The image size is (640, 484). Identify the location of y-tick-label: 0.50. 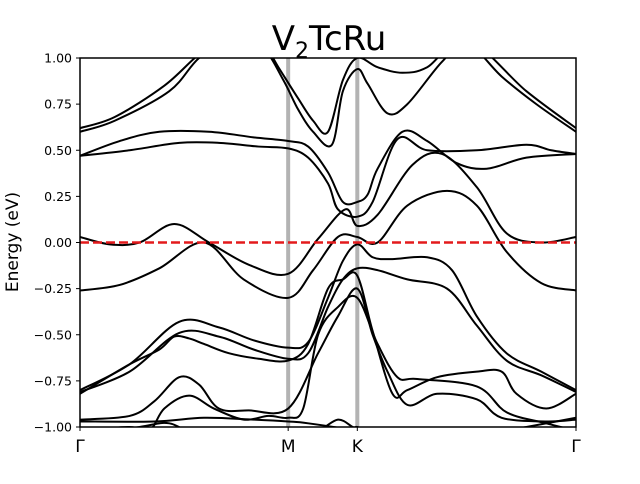
(58, 150).